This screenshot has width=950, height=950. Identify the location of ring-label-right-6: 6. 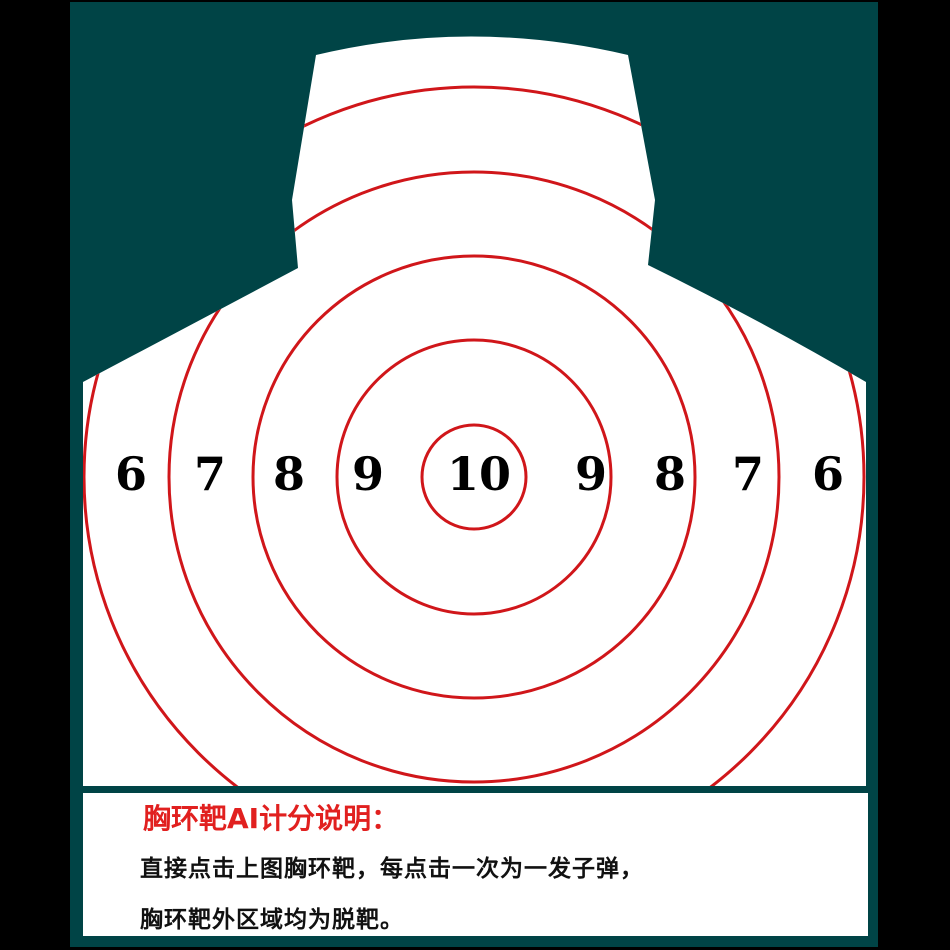
(828, 474).